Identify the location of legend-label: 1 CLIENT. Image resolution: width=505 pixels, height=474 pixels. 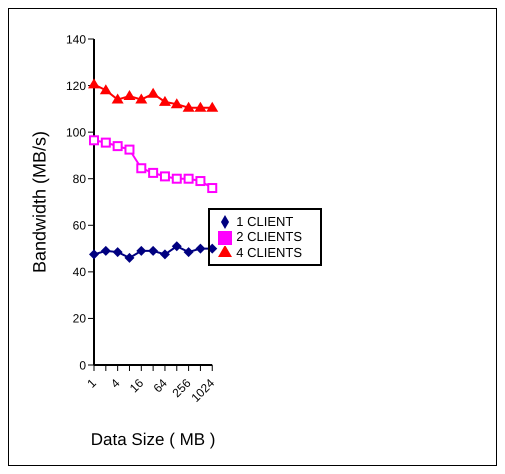
(265, 221).